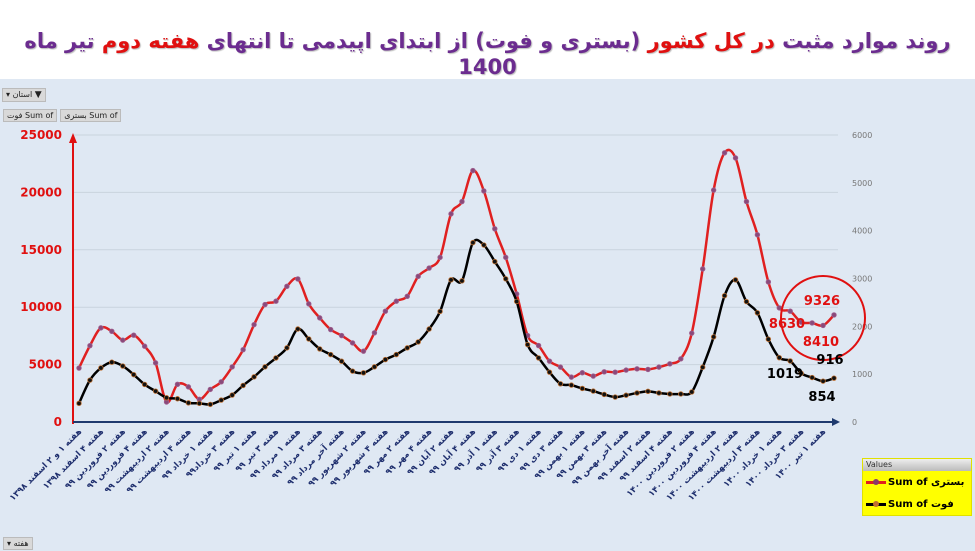  What do you see at coordinates (823, 318) in the screenshot?
I see `highlight-circle` at bounding box center [823, 318].